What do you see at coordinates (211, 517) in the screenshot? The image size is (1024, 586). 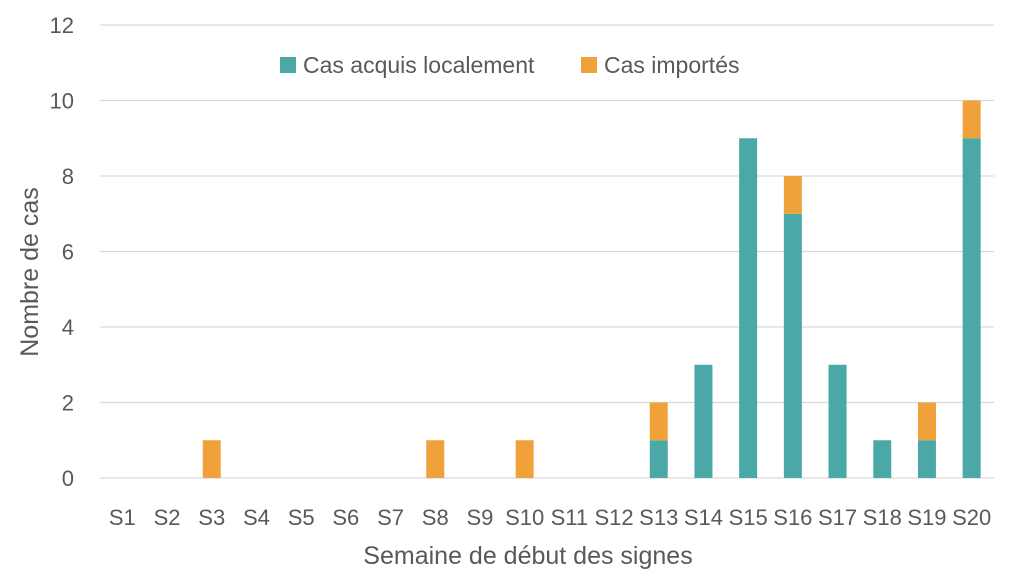 I see `x-tick-label: S3` at bounding box center [211, 517].